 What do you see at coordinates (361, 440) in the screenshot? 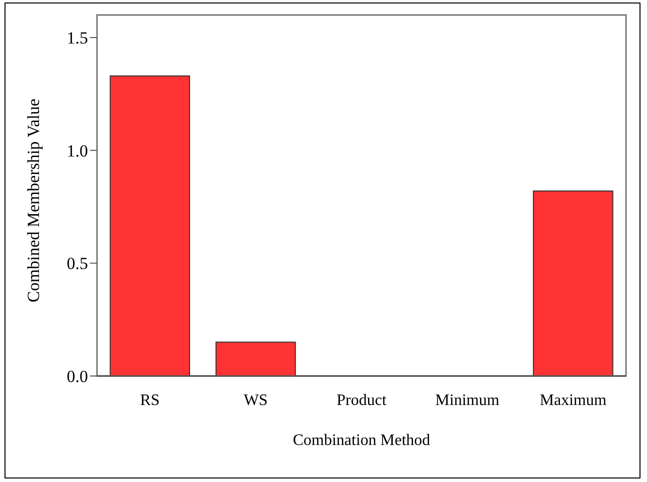
I see `x-axis-title: Combination Method` at bounding box center [361, 440].